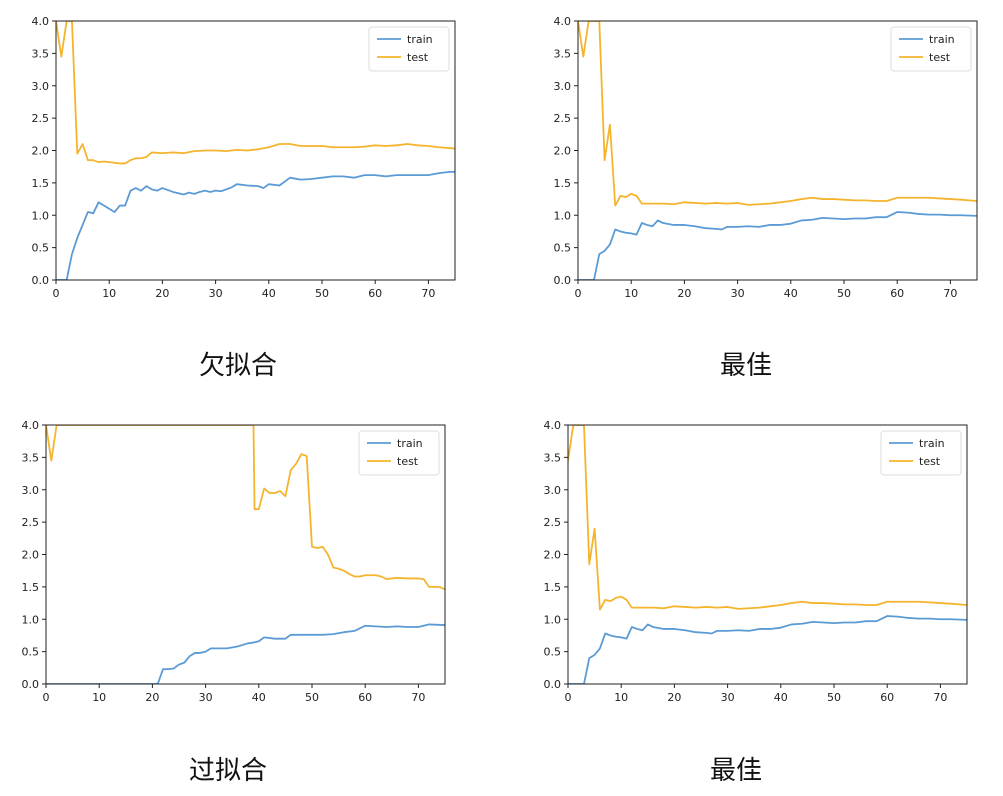 Image resolution: width=1003 pixels, height=796 pixels. Describe the element at coordinates (735, 771) in the screenshot. I see `caption-best-bottom: 最佳` at that location.